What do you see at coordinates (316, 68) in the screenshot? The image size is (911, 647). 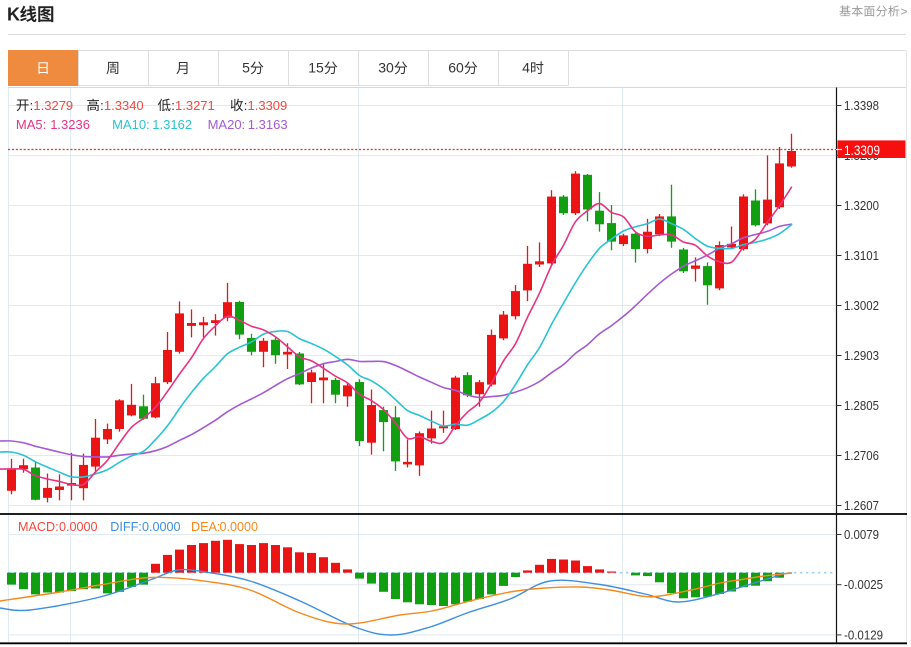 I see `svg-text: 15` at bounding box center [316, 68].